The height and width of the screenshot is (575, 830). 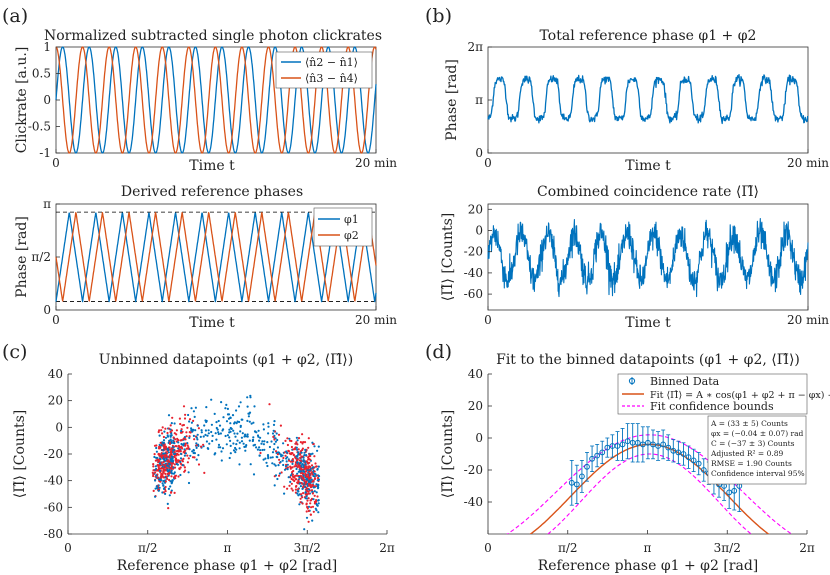 I want to click on chart-title: Unbinned datapoints (φ1 + φ2, ⟨Π̂⟩), so click(x=226, y=360).